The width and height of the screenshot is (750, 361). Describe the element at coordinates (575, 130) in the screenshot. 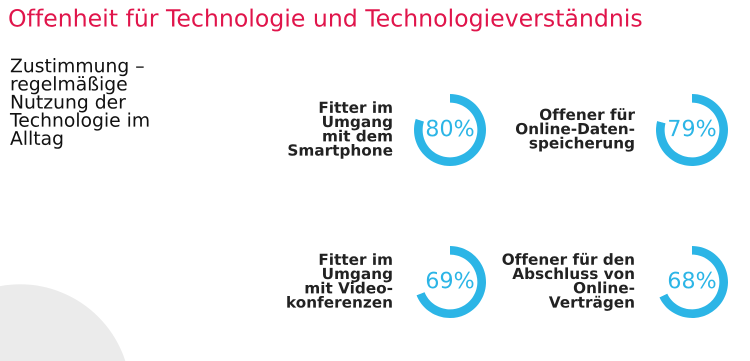

I see `text: Offener für Online-Daten- speicherung` at that location.